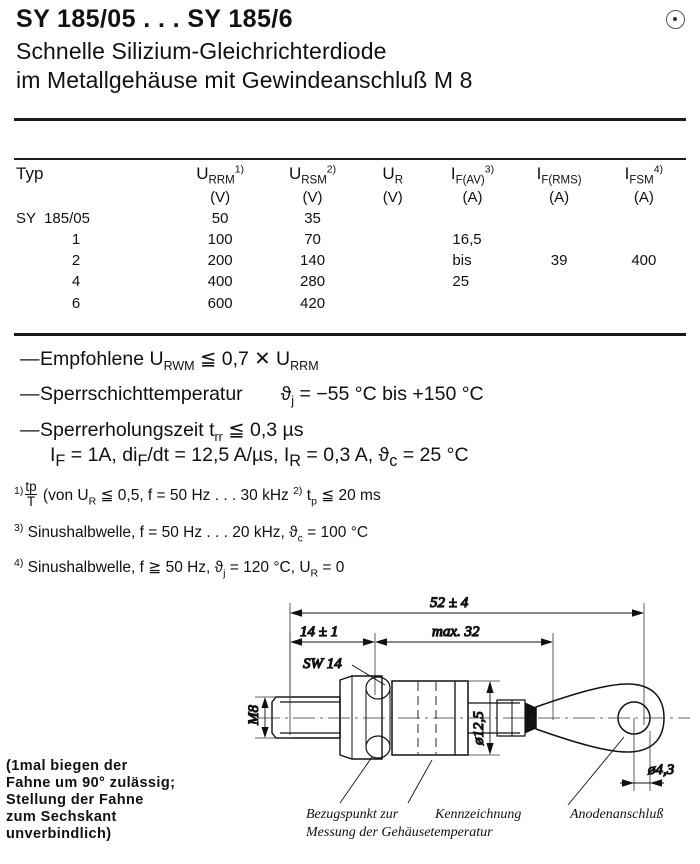  I want to click on column-symbol-urrm: URRM1), so click(220, 175).